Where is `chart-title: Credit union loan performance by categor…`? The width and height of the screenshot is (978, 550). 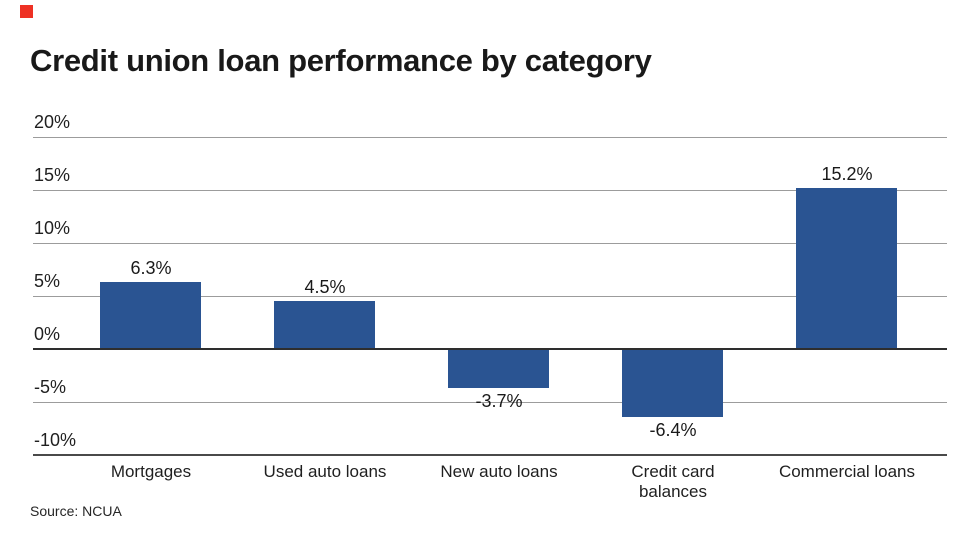
chart-title: Credit union loan performance by categor… is located at coordinates (341, 60).